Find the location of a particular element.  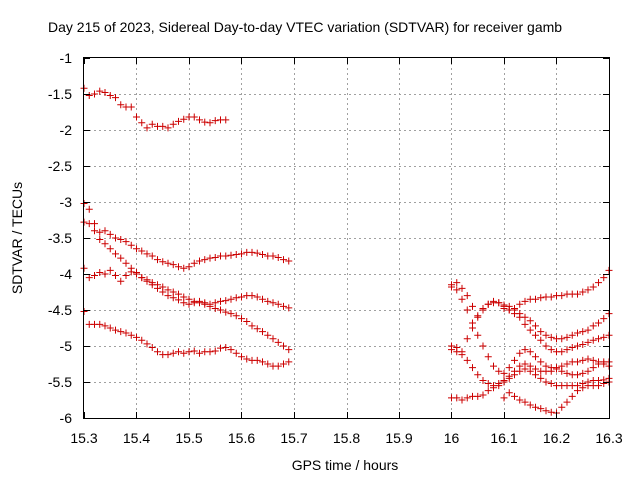

y-tick-label: -5 is located at coordinates (66, 346).